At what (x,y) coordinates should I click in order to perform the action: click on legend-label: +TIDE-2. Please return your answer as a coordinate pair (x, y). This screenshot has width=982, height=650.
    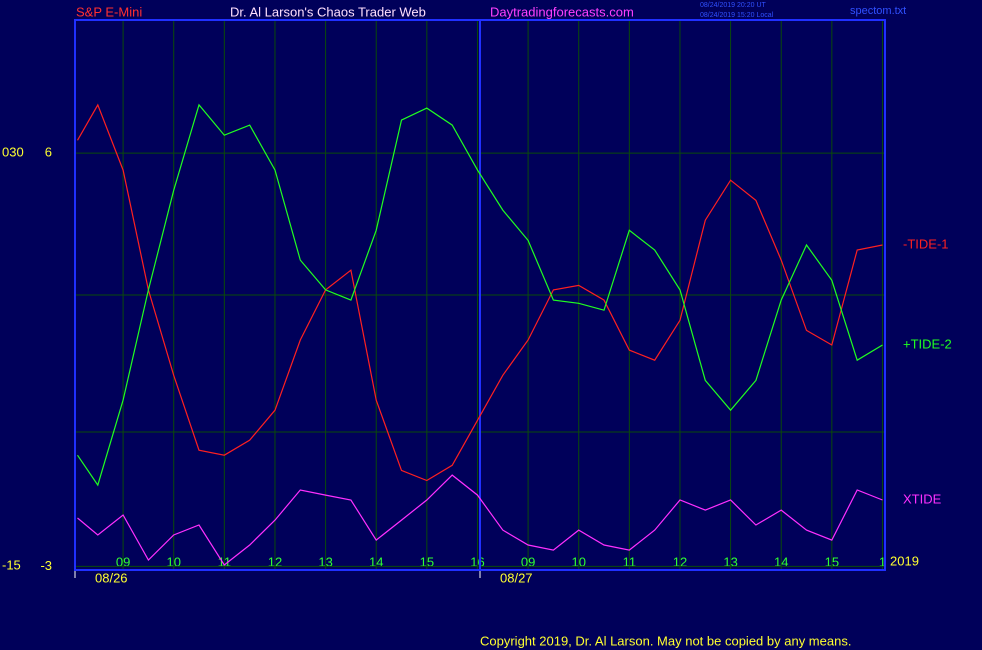
    Looking at the image, I should click on (927, 343).